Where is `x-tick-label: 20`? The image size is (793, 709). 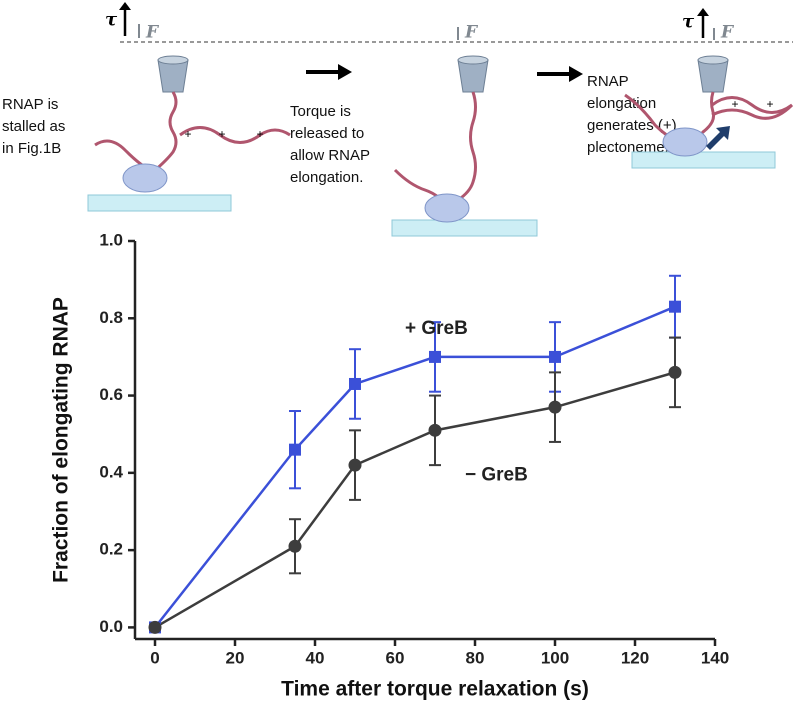 x-tick-label: 20 is located at coordinates (235, 657).